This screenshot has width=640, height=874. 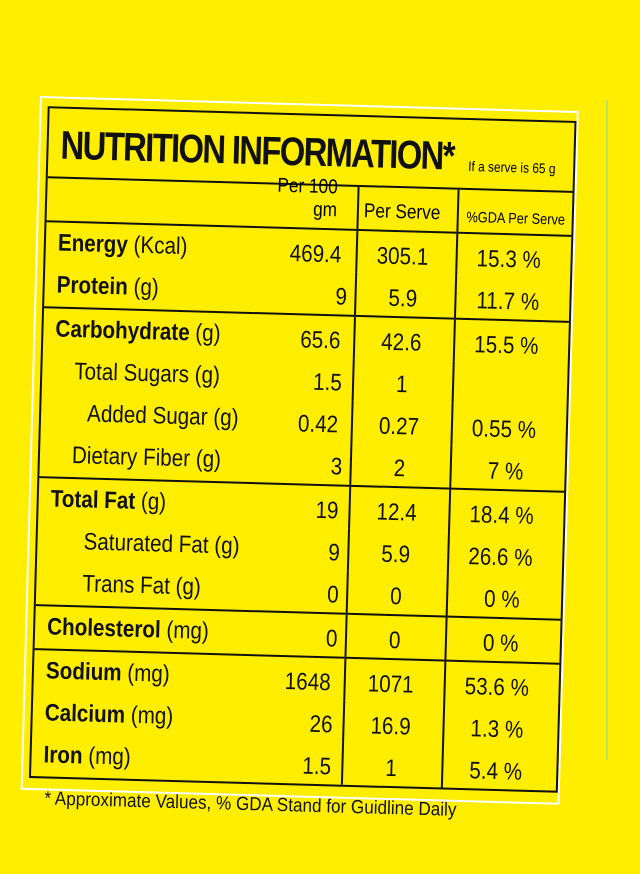 I want to click on value-per-serve: 0.27, so click(x=401, y=423).